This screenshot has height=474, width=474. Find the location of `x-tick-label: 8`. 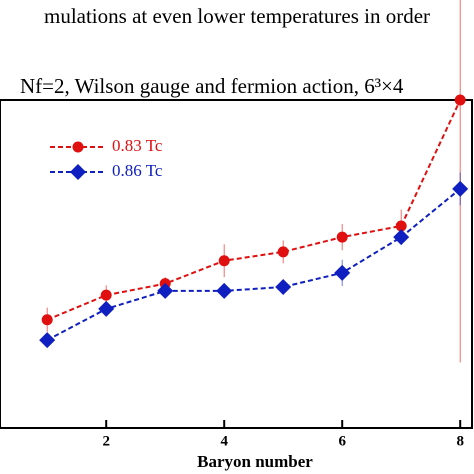

x-tick-label: 8 is located at coordinates (460, 441).